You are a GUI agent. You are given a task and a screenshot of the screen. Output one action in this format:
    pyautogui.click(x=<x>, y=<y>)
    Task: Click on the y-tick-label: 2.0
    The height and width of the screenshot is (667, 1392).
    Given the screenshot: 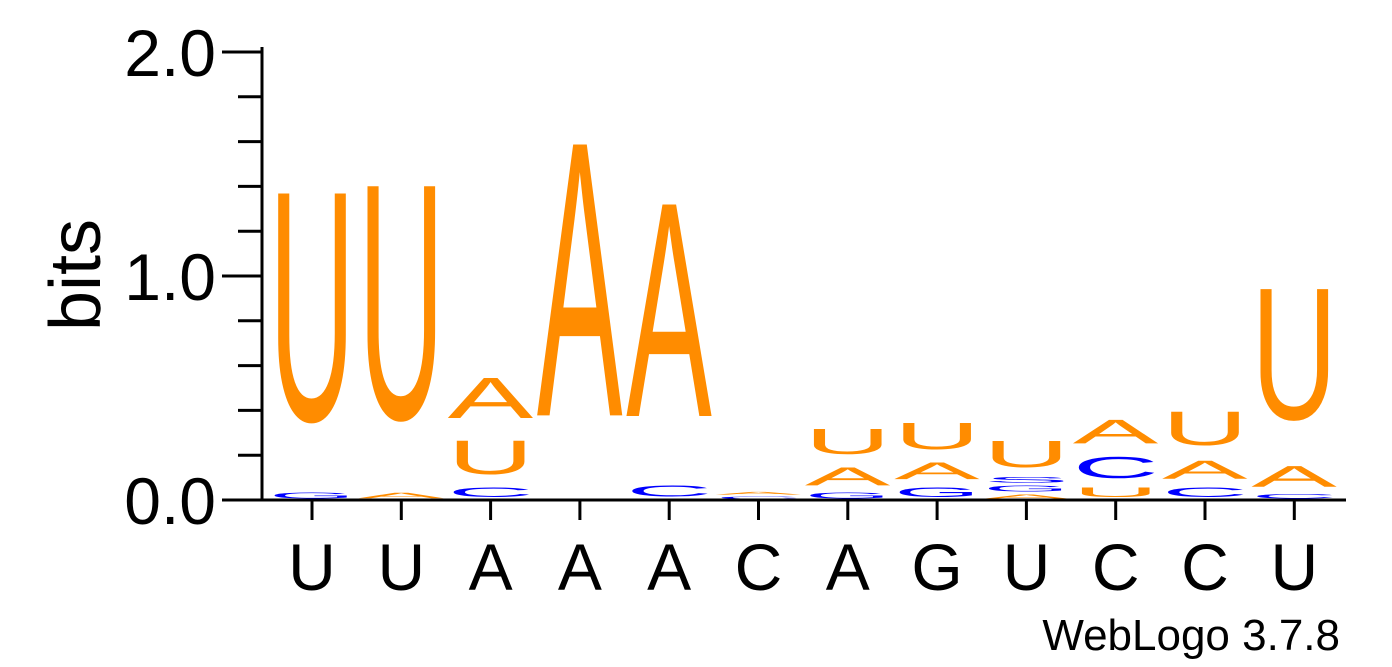 What is the action you would take?
    pyautogui.click(x=170, y=53)
    